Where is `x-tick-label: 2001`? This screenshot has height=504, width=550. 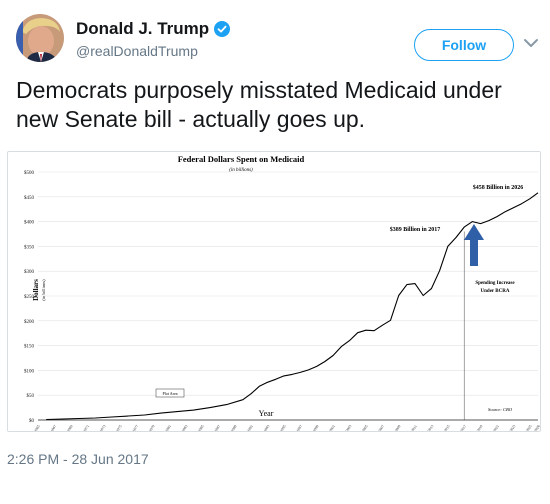 x-tick-label: 2001 is located at coordinates (333, 428).